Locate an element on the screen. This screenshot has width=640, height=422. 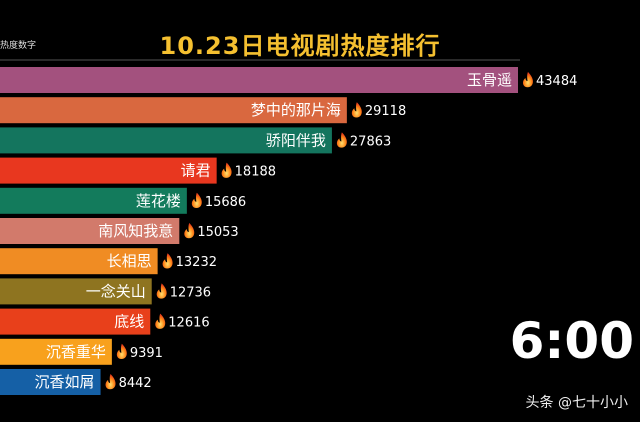
bar-row: 一念关山 12736 is located at coordinates (105, 291).